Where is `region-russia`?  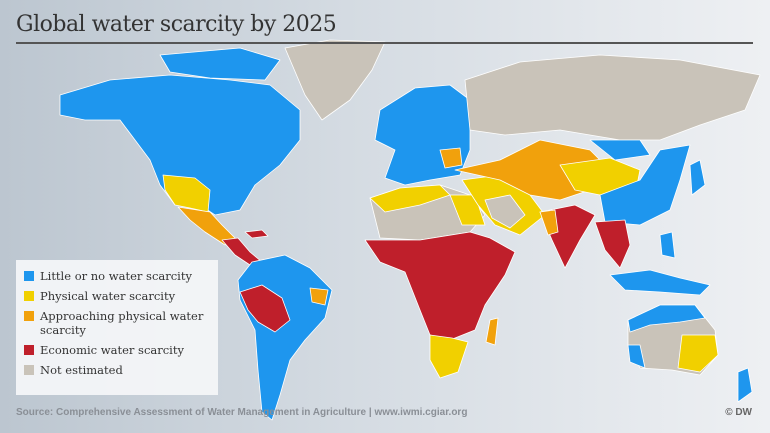 region-russia is located at coordinates (612, 97).